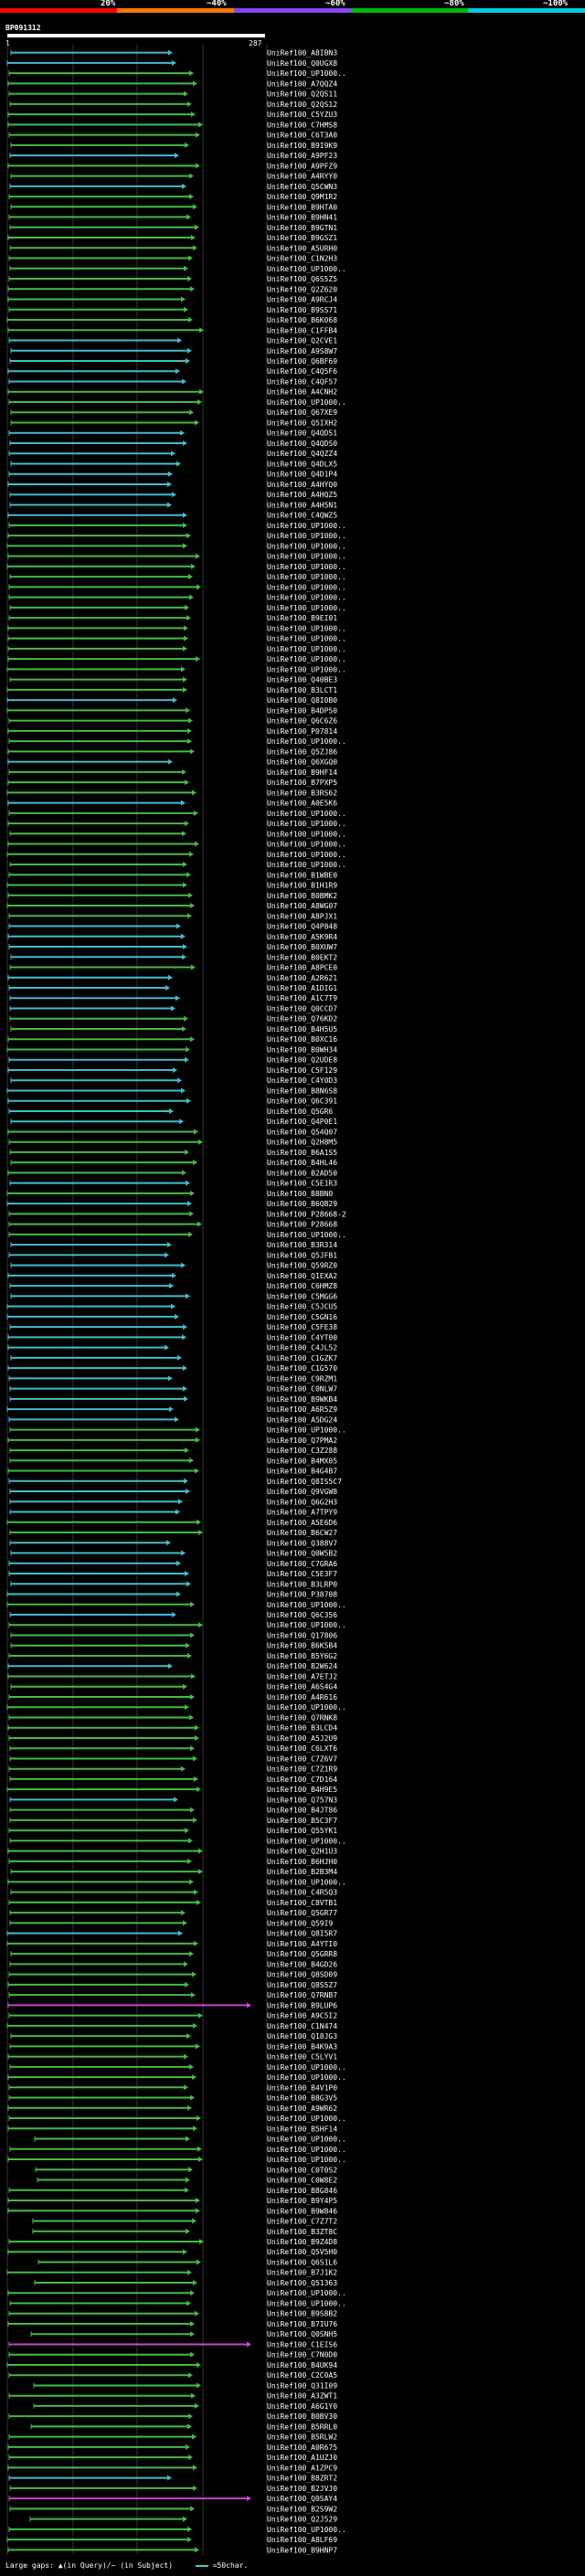 This screenshot has width=585, height=2576. What do you see at coordinates (302, 1101) in the screenshot?
I see `hit-label: UniRef100_Q6C391` at bounding box center [302, 1101].